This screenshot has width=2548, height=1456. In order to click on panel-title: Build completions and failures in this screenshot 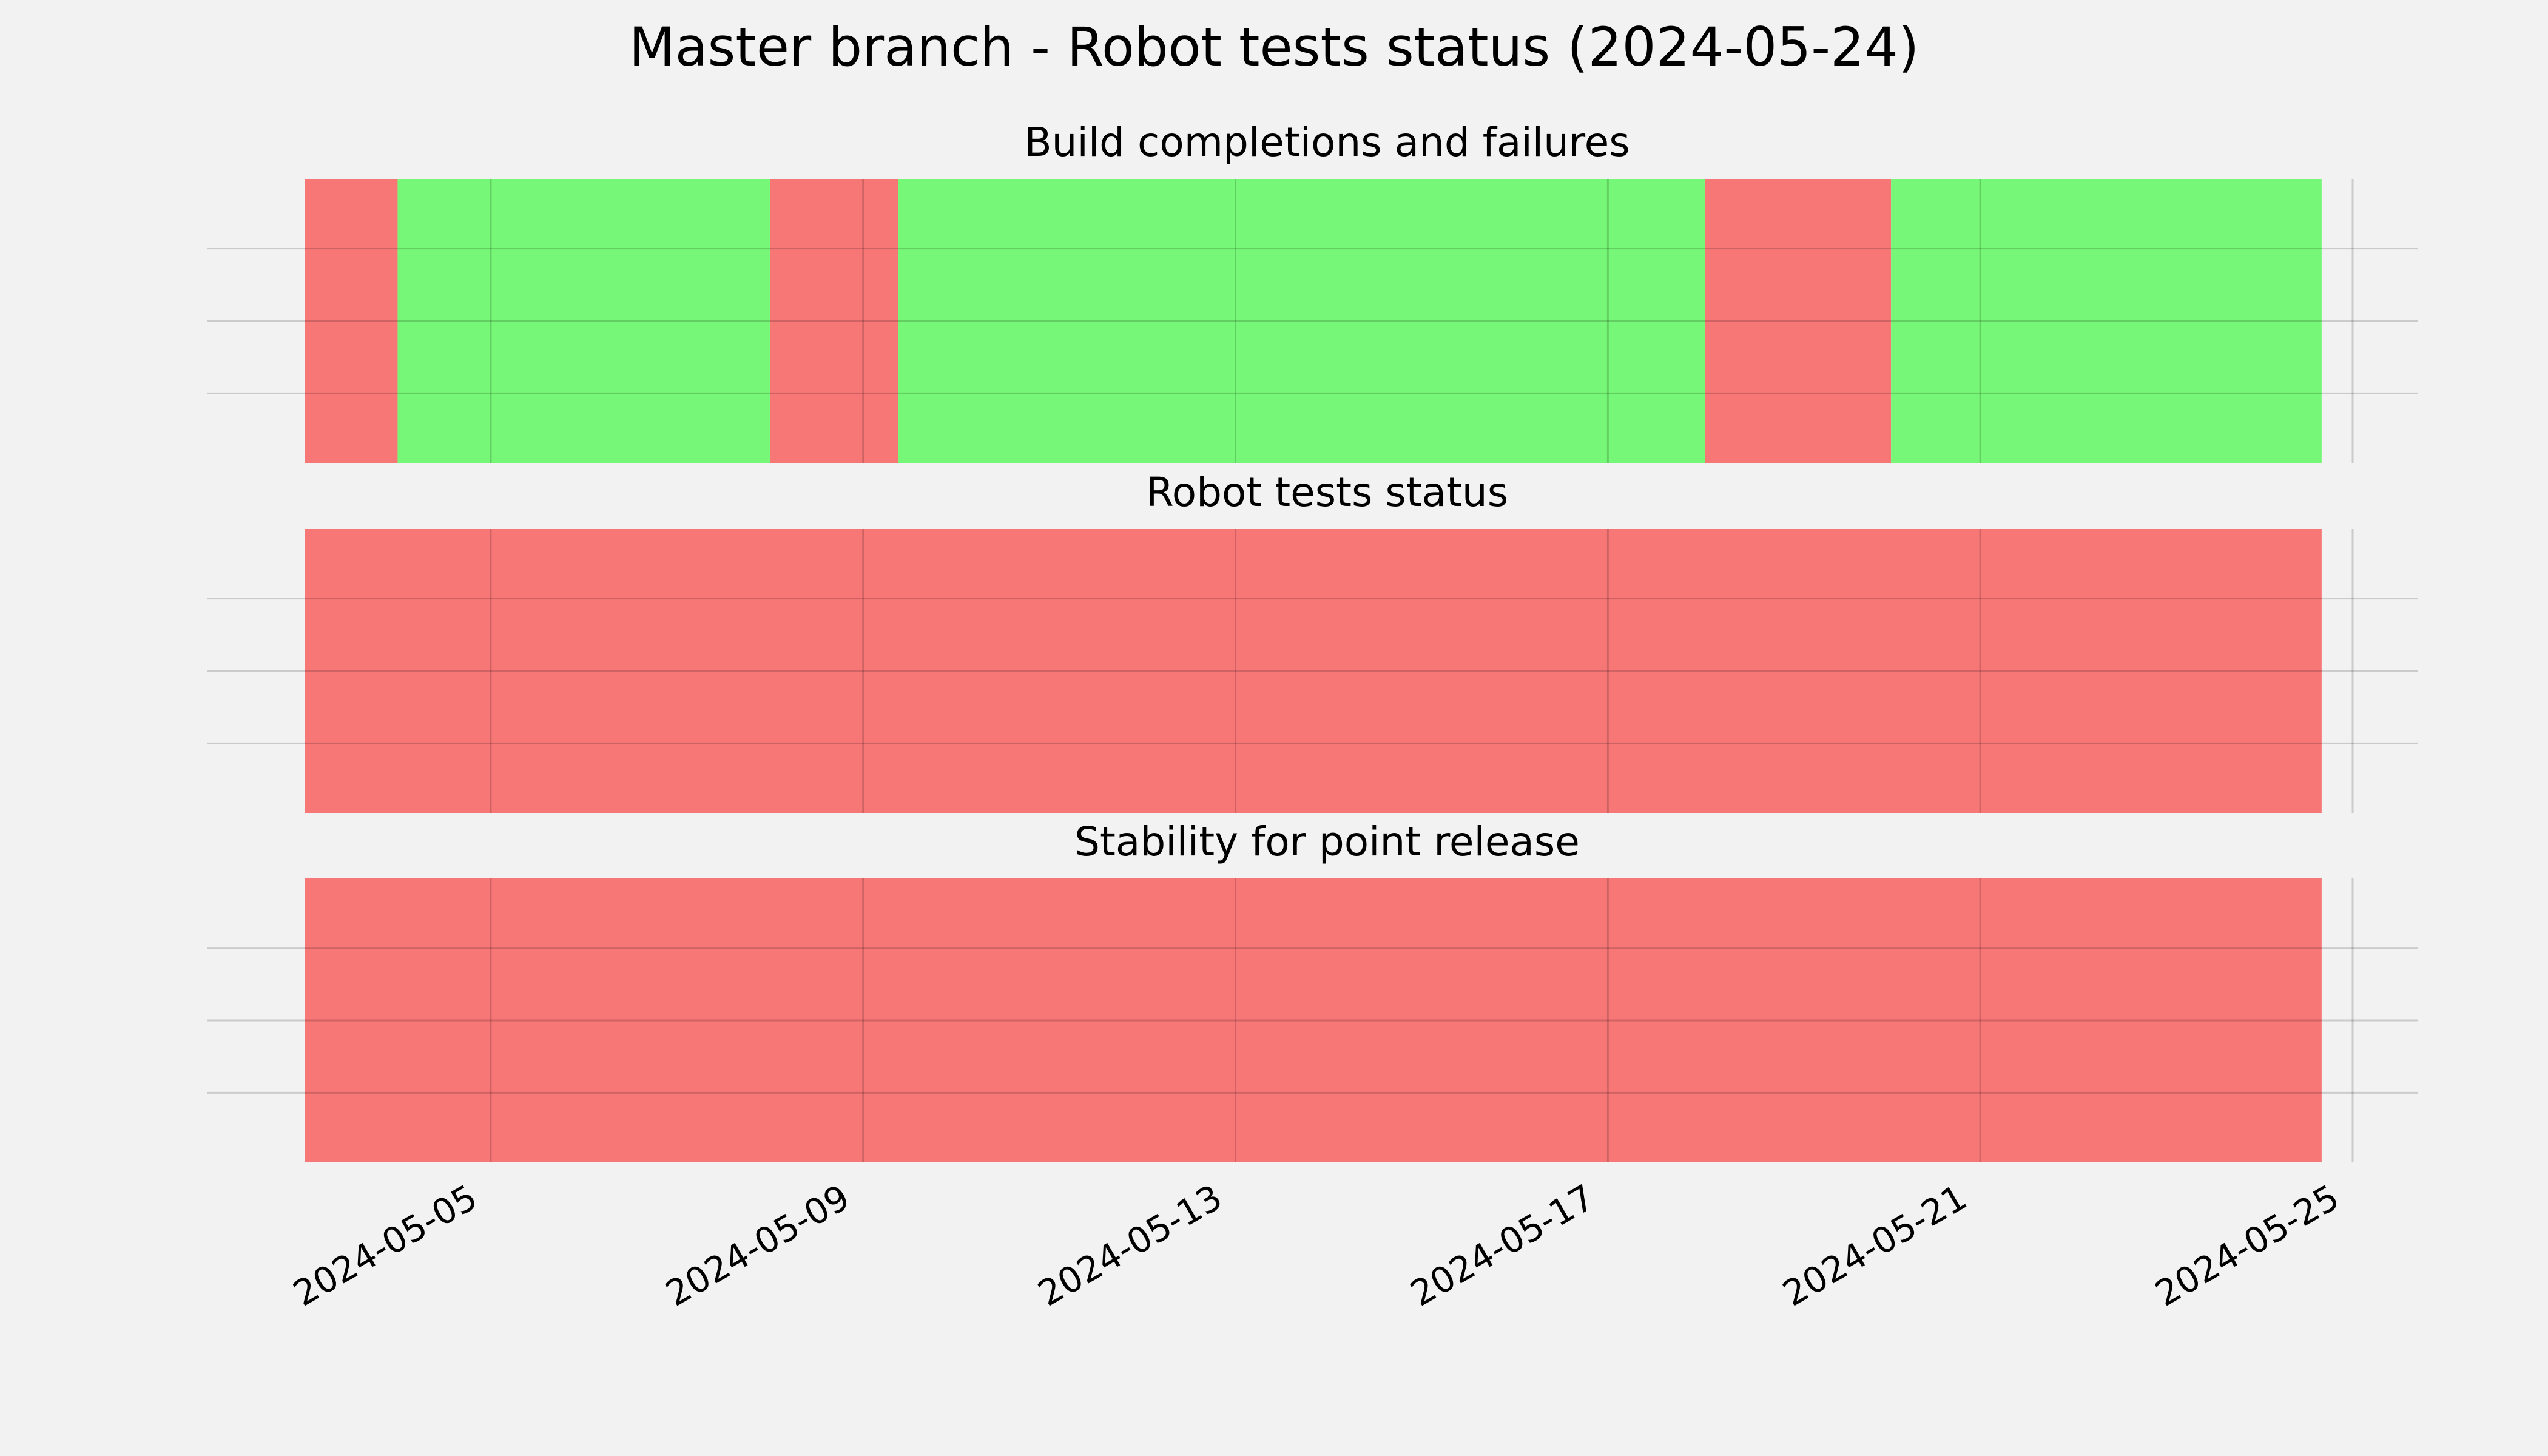, I will do `click(1327, 142)`.